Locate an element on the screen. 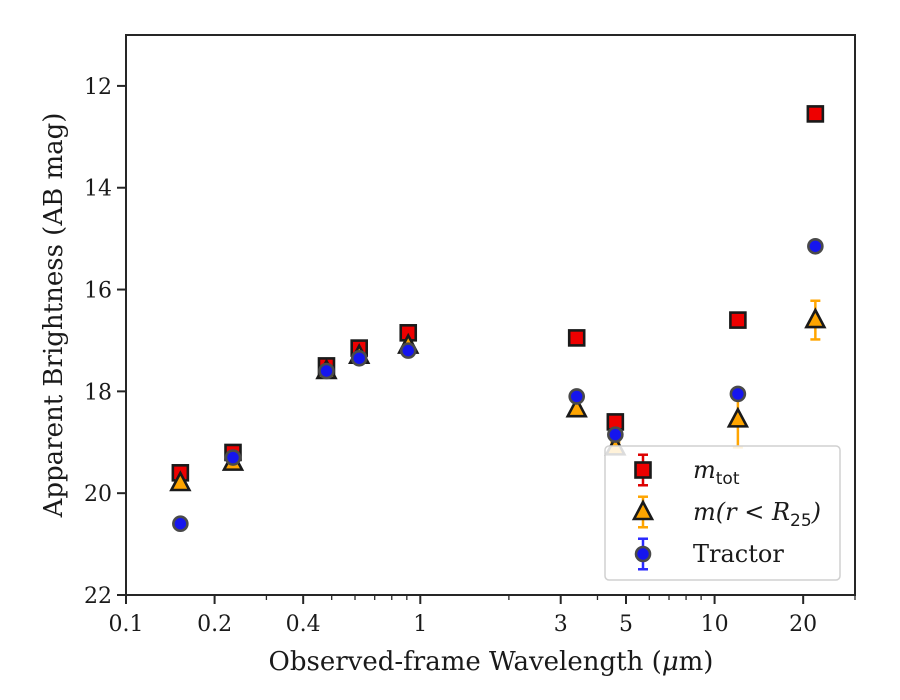  legend-marker-circle is located at coordinates (643, 554).